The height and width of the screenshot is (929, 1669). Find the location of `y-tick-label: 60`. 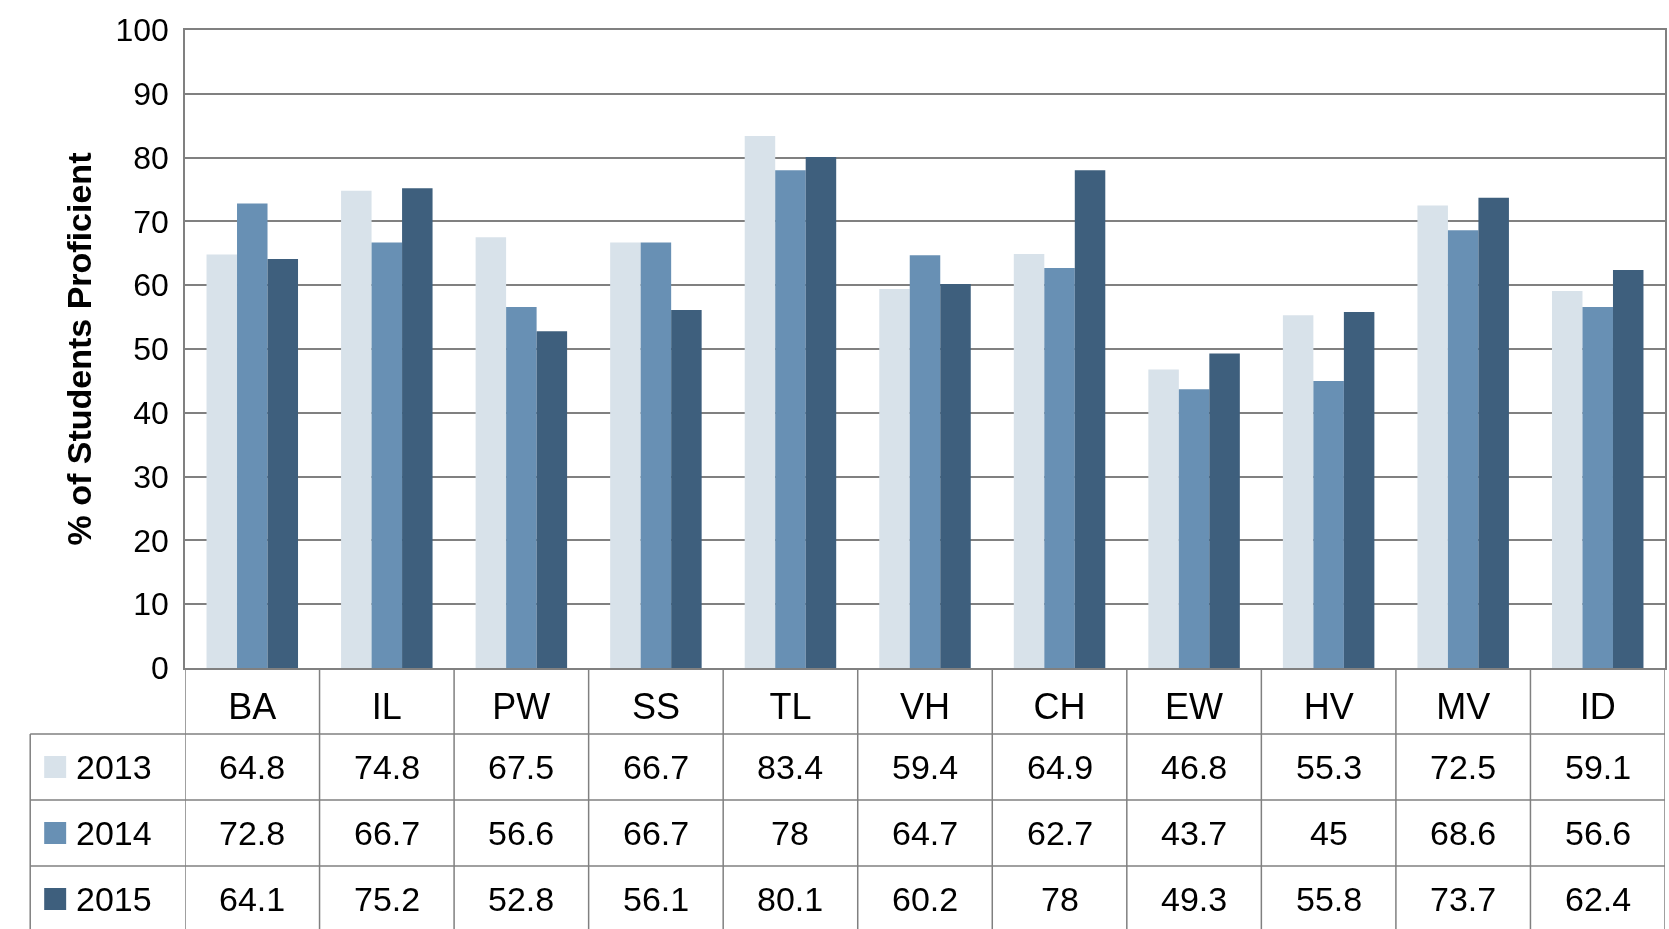

y-tick-label: 60 is located at coordinates (151, 285).